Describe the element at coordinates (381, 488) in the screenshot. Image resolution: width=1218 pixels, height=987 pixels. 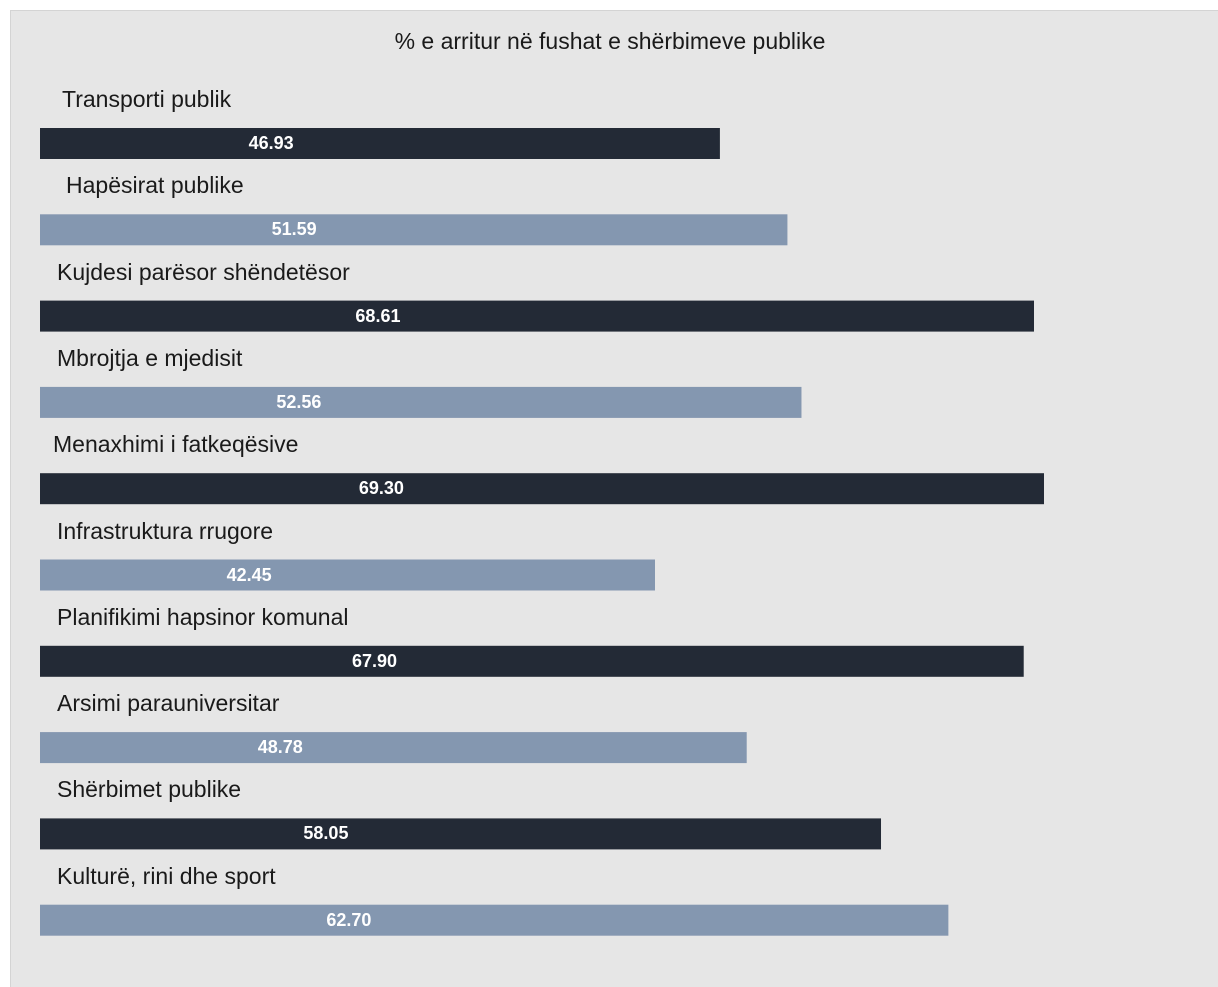
I see `bar-value-label: 69.30` at that location.